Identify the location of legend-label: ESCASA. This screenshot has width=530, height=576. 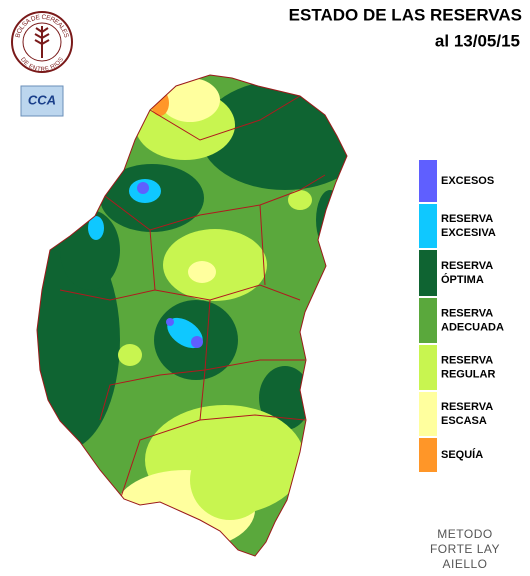
(464, 421).